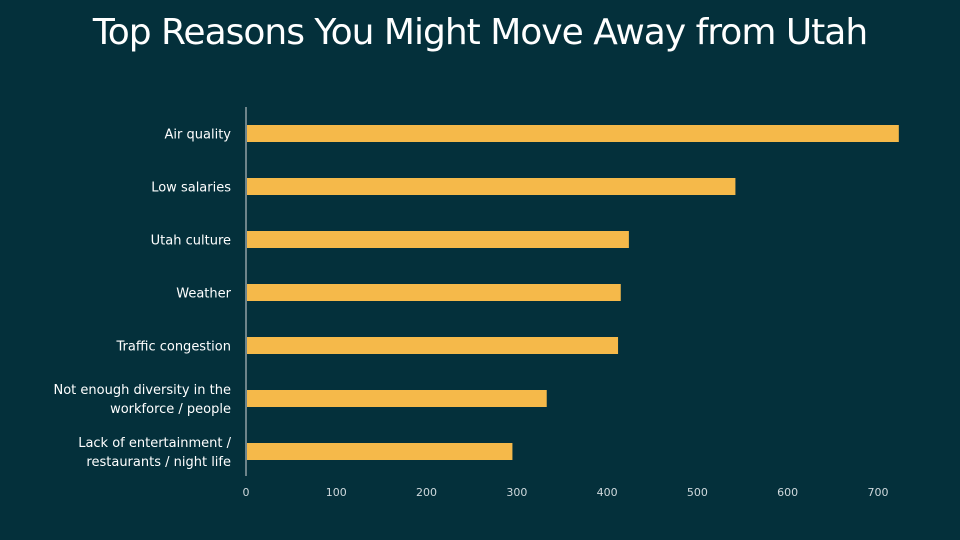 Image resolution: width=960 pixels, height=540 pixels. What do you see at coordinates (877, 492) in the screenshot?
I see `x-tick-label: 700` at bounding box center [877, 492].